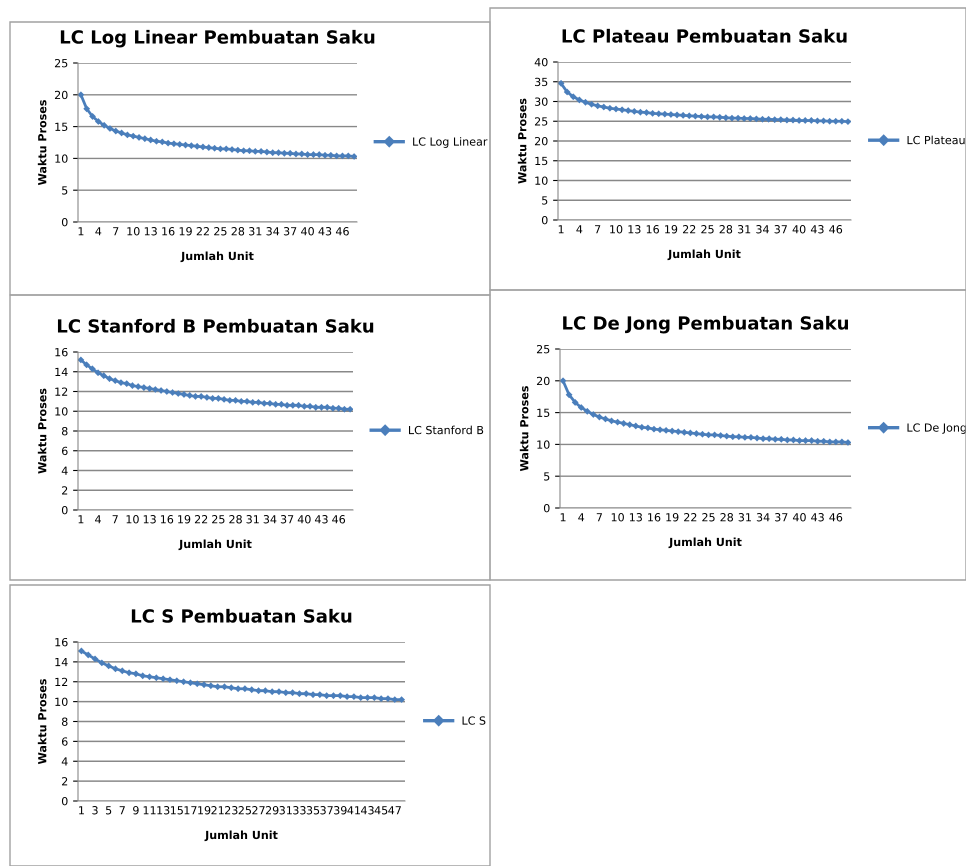  What do you see at coordinates (150, 810) in the screenshot?
I see `x-tick-label: 11` at bounding box center [150, 810].